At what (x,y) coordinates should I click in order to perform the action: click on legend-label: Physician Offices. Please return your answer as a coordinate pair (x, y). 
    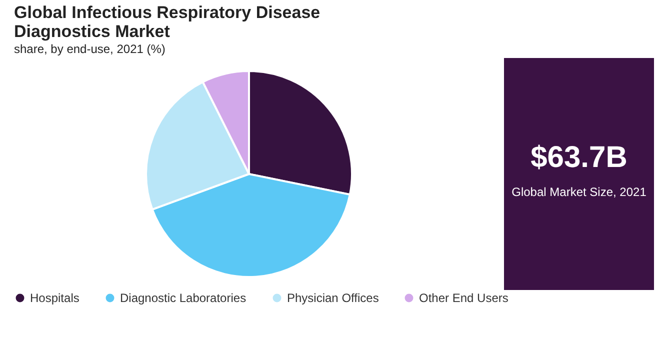
    Looking at the image, I should click on (333, 298).